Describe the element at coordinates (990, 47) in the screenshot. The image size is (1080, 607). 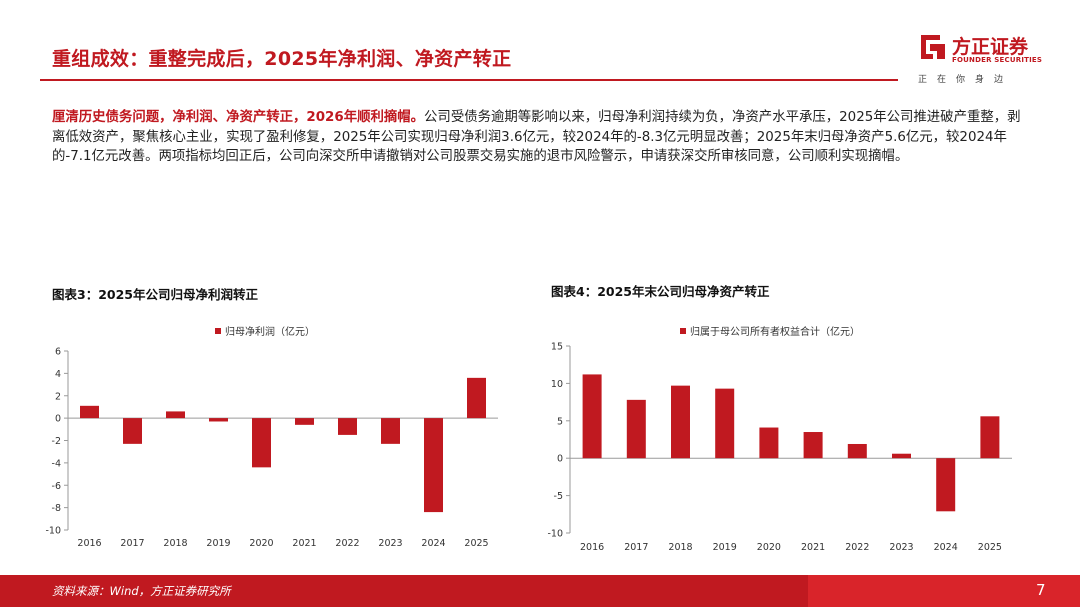
I see `logo-name: 方正证券` at that location.